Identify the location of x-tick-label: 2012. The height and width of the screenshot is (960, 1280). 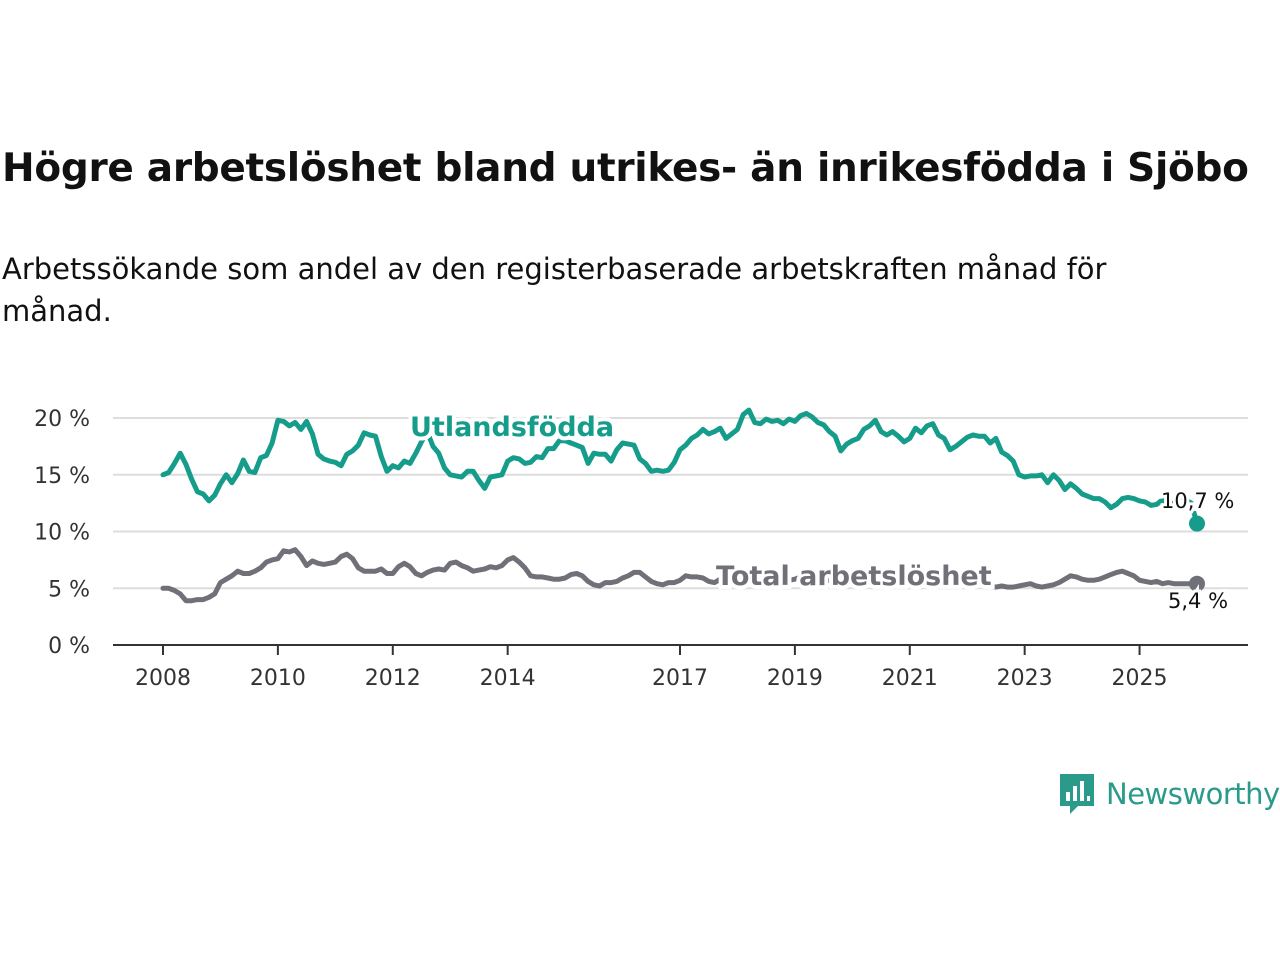
(393, 678).